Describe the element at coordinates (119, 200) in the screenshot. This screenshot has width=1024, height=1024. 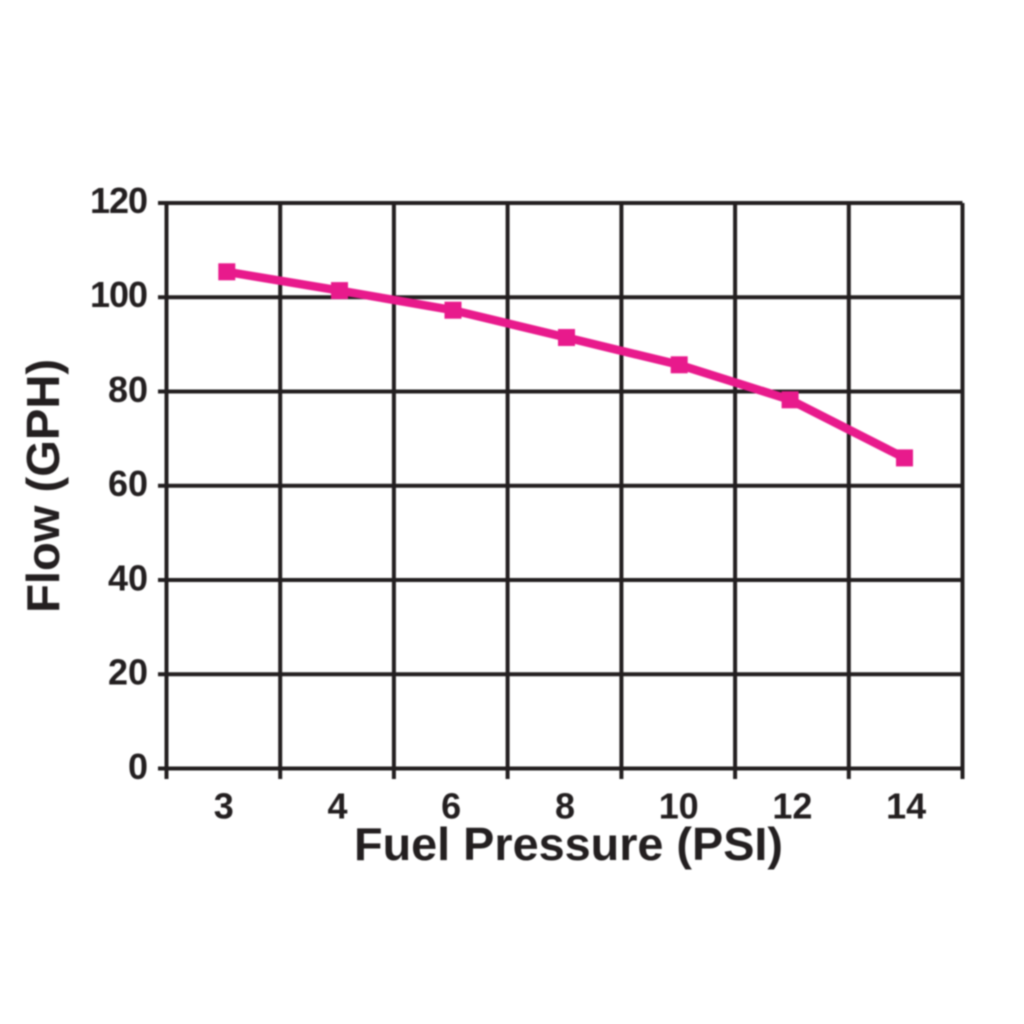
I see `svg-text: 120` at that location.